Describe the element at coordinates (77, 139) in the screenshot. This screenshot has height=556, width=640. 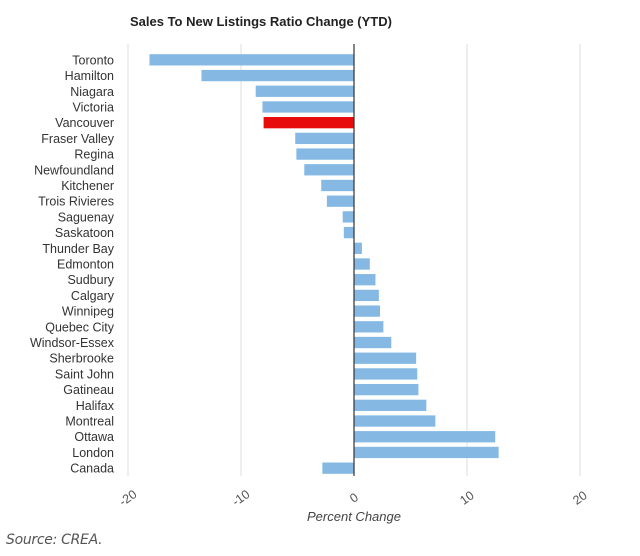
I see `category-label: Fraser Valley` at that location.